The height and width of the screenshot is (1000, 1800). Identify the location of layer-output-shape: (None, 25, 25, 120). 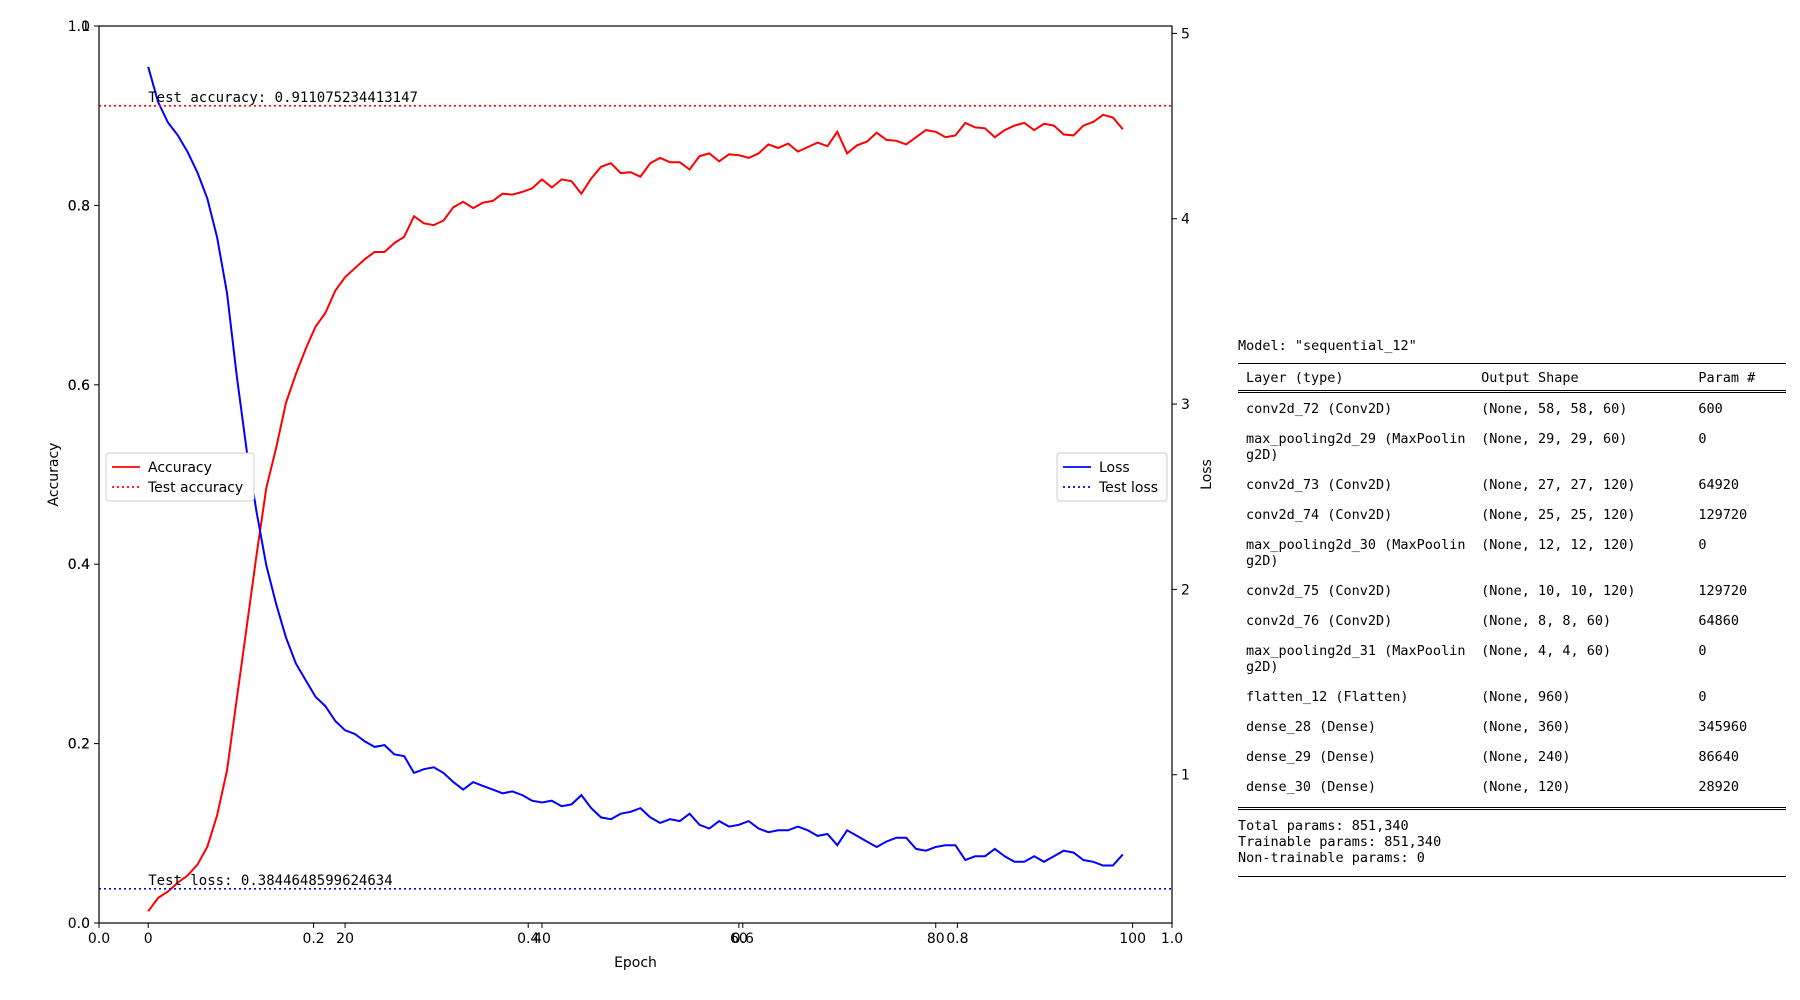
(1558, 515).